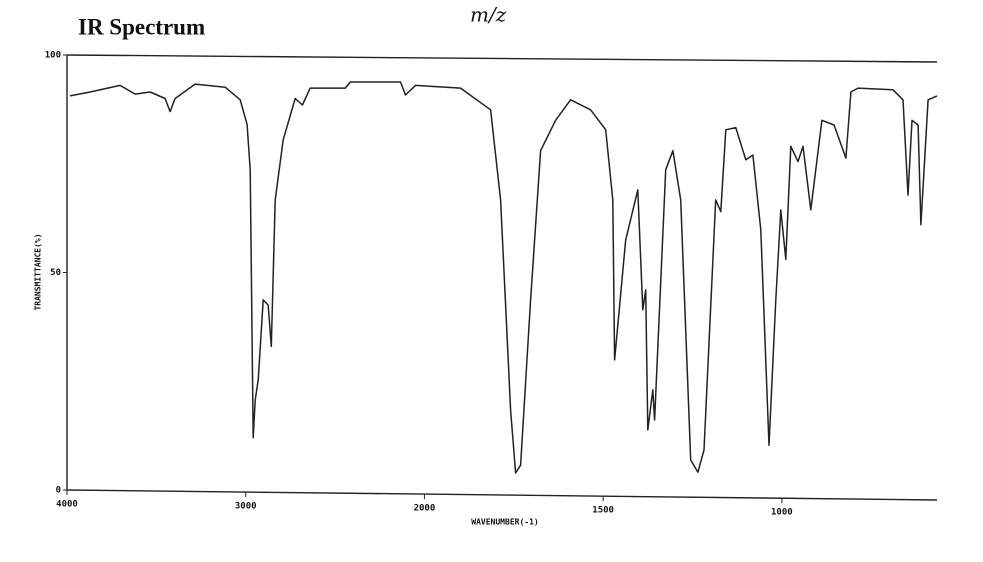 This screenshot has height=562, width=983. What do you see at coordinates (502, 495) in the screenshot?
I see `x-axis` at bounding box center [502, 495].